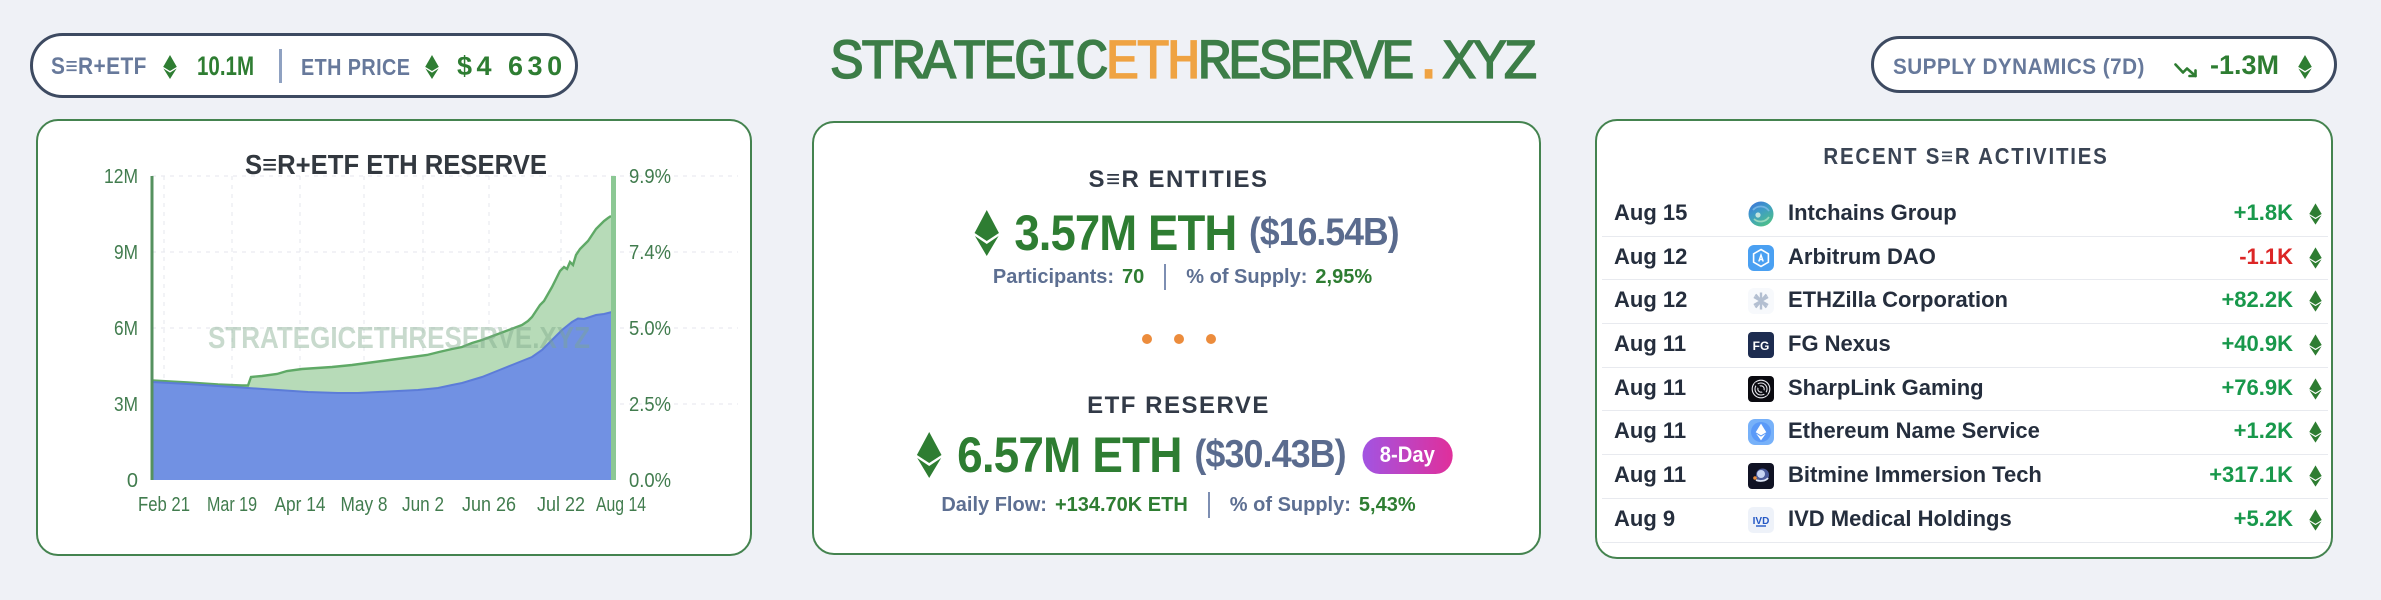  Describe the element at coordinates (650, 329) in the screenshot. I see `svg-text: 5.0%` at that location.